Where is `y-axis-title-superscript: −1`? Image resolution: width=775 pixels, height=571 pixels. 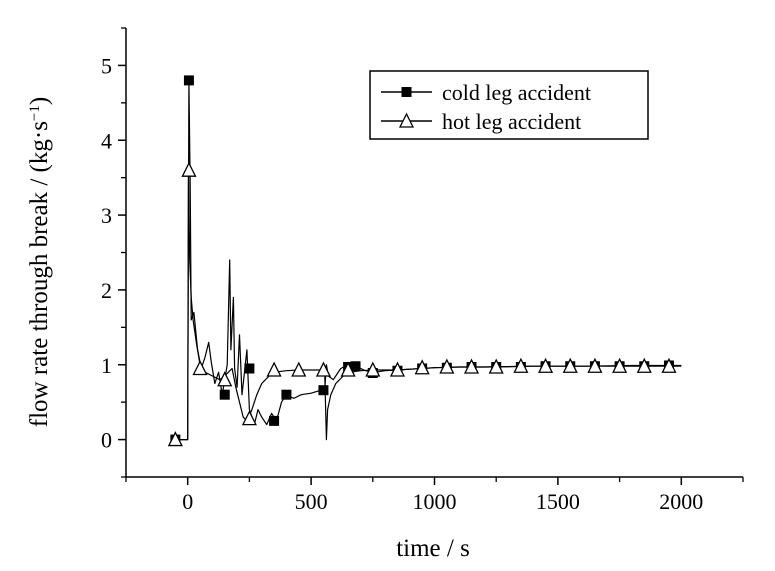 y-axis-title-superscript: −1 is located at coordinates (35, 113).